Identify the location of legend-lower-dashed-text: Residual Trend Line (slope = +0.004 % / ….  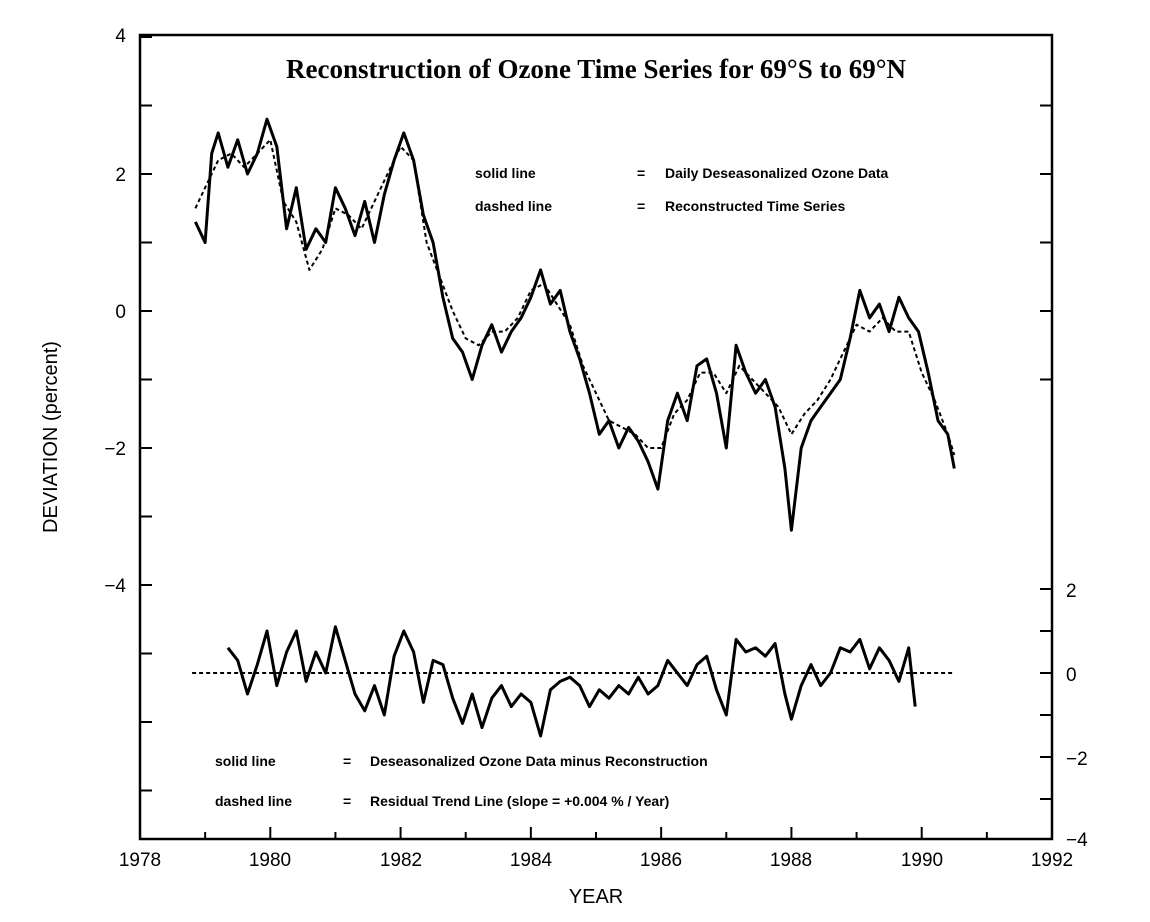
(519, 801).